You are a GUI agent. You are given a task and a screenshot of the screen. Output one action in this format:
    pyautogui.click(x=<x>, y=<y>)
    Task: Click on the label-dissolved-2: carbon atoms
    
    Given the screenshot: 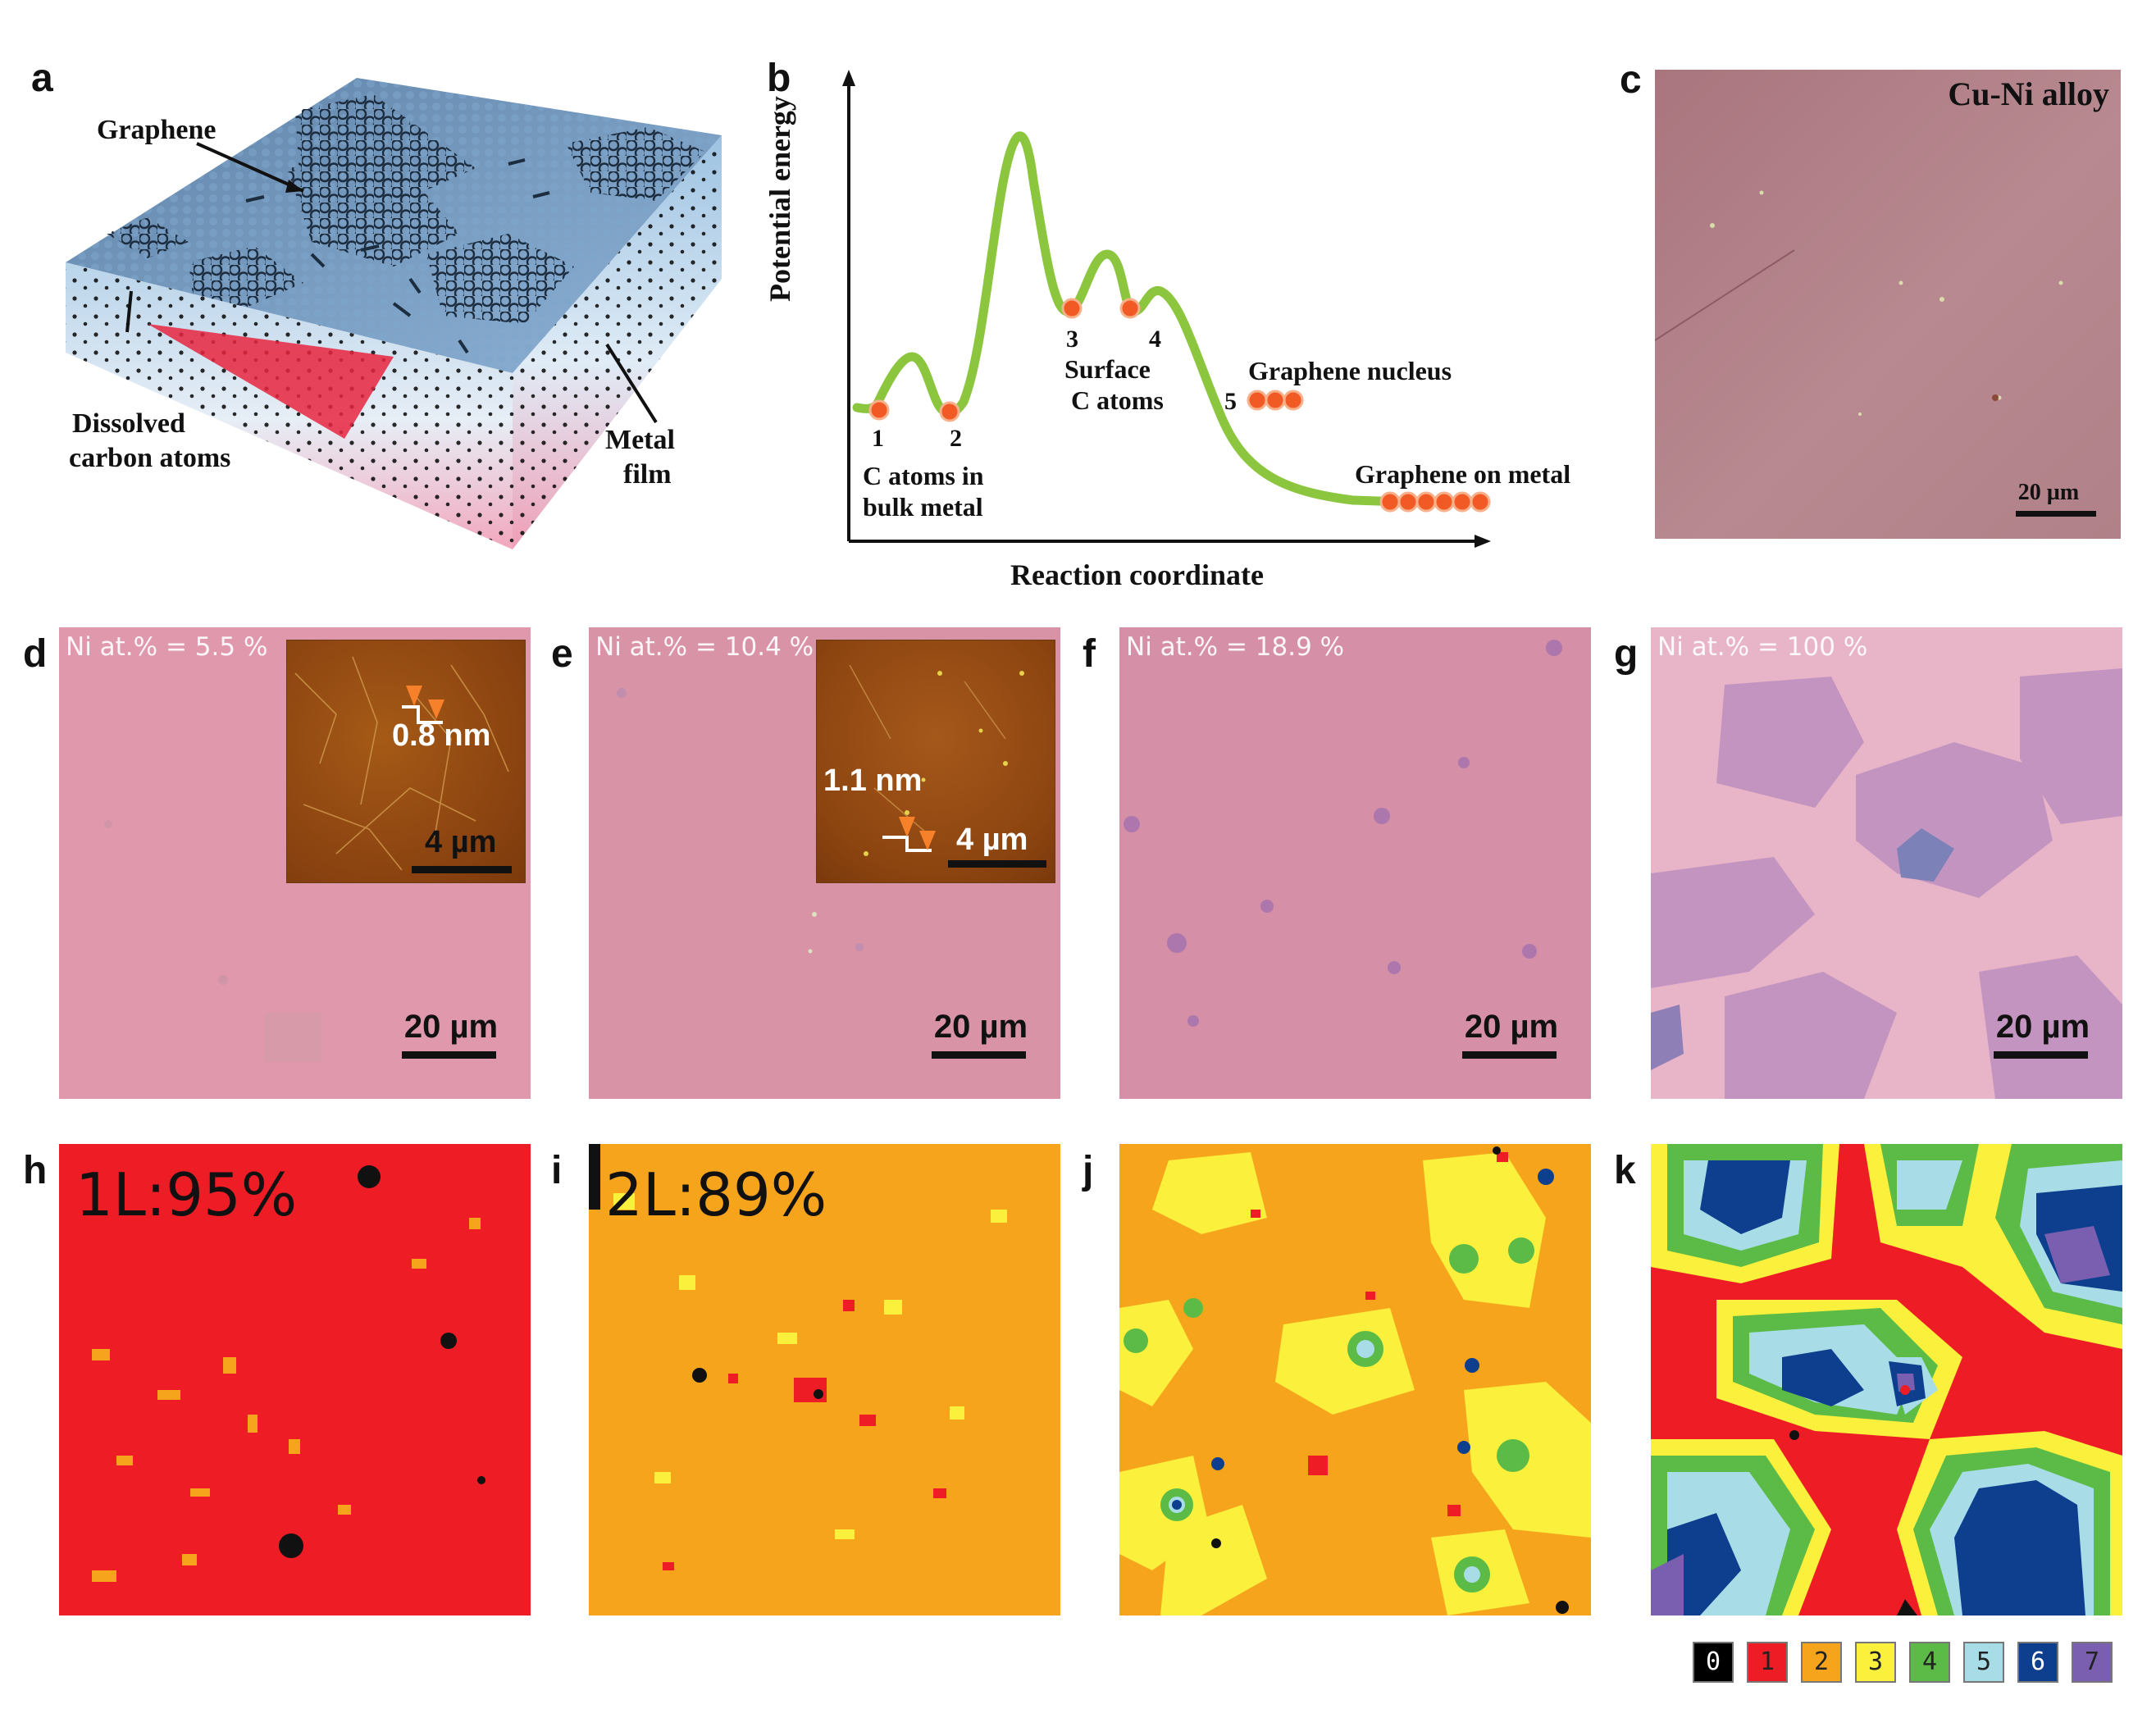 What is the action you would take?
    pyautogui.click(x=150, y=458)
    